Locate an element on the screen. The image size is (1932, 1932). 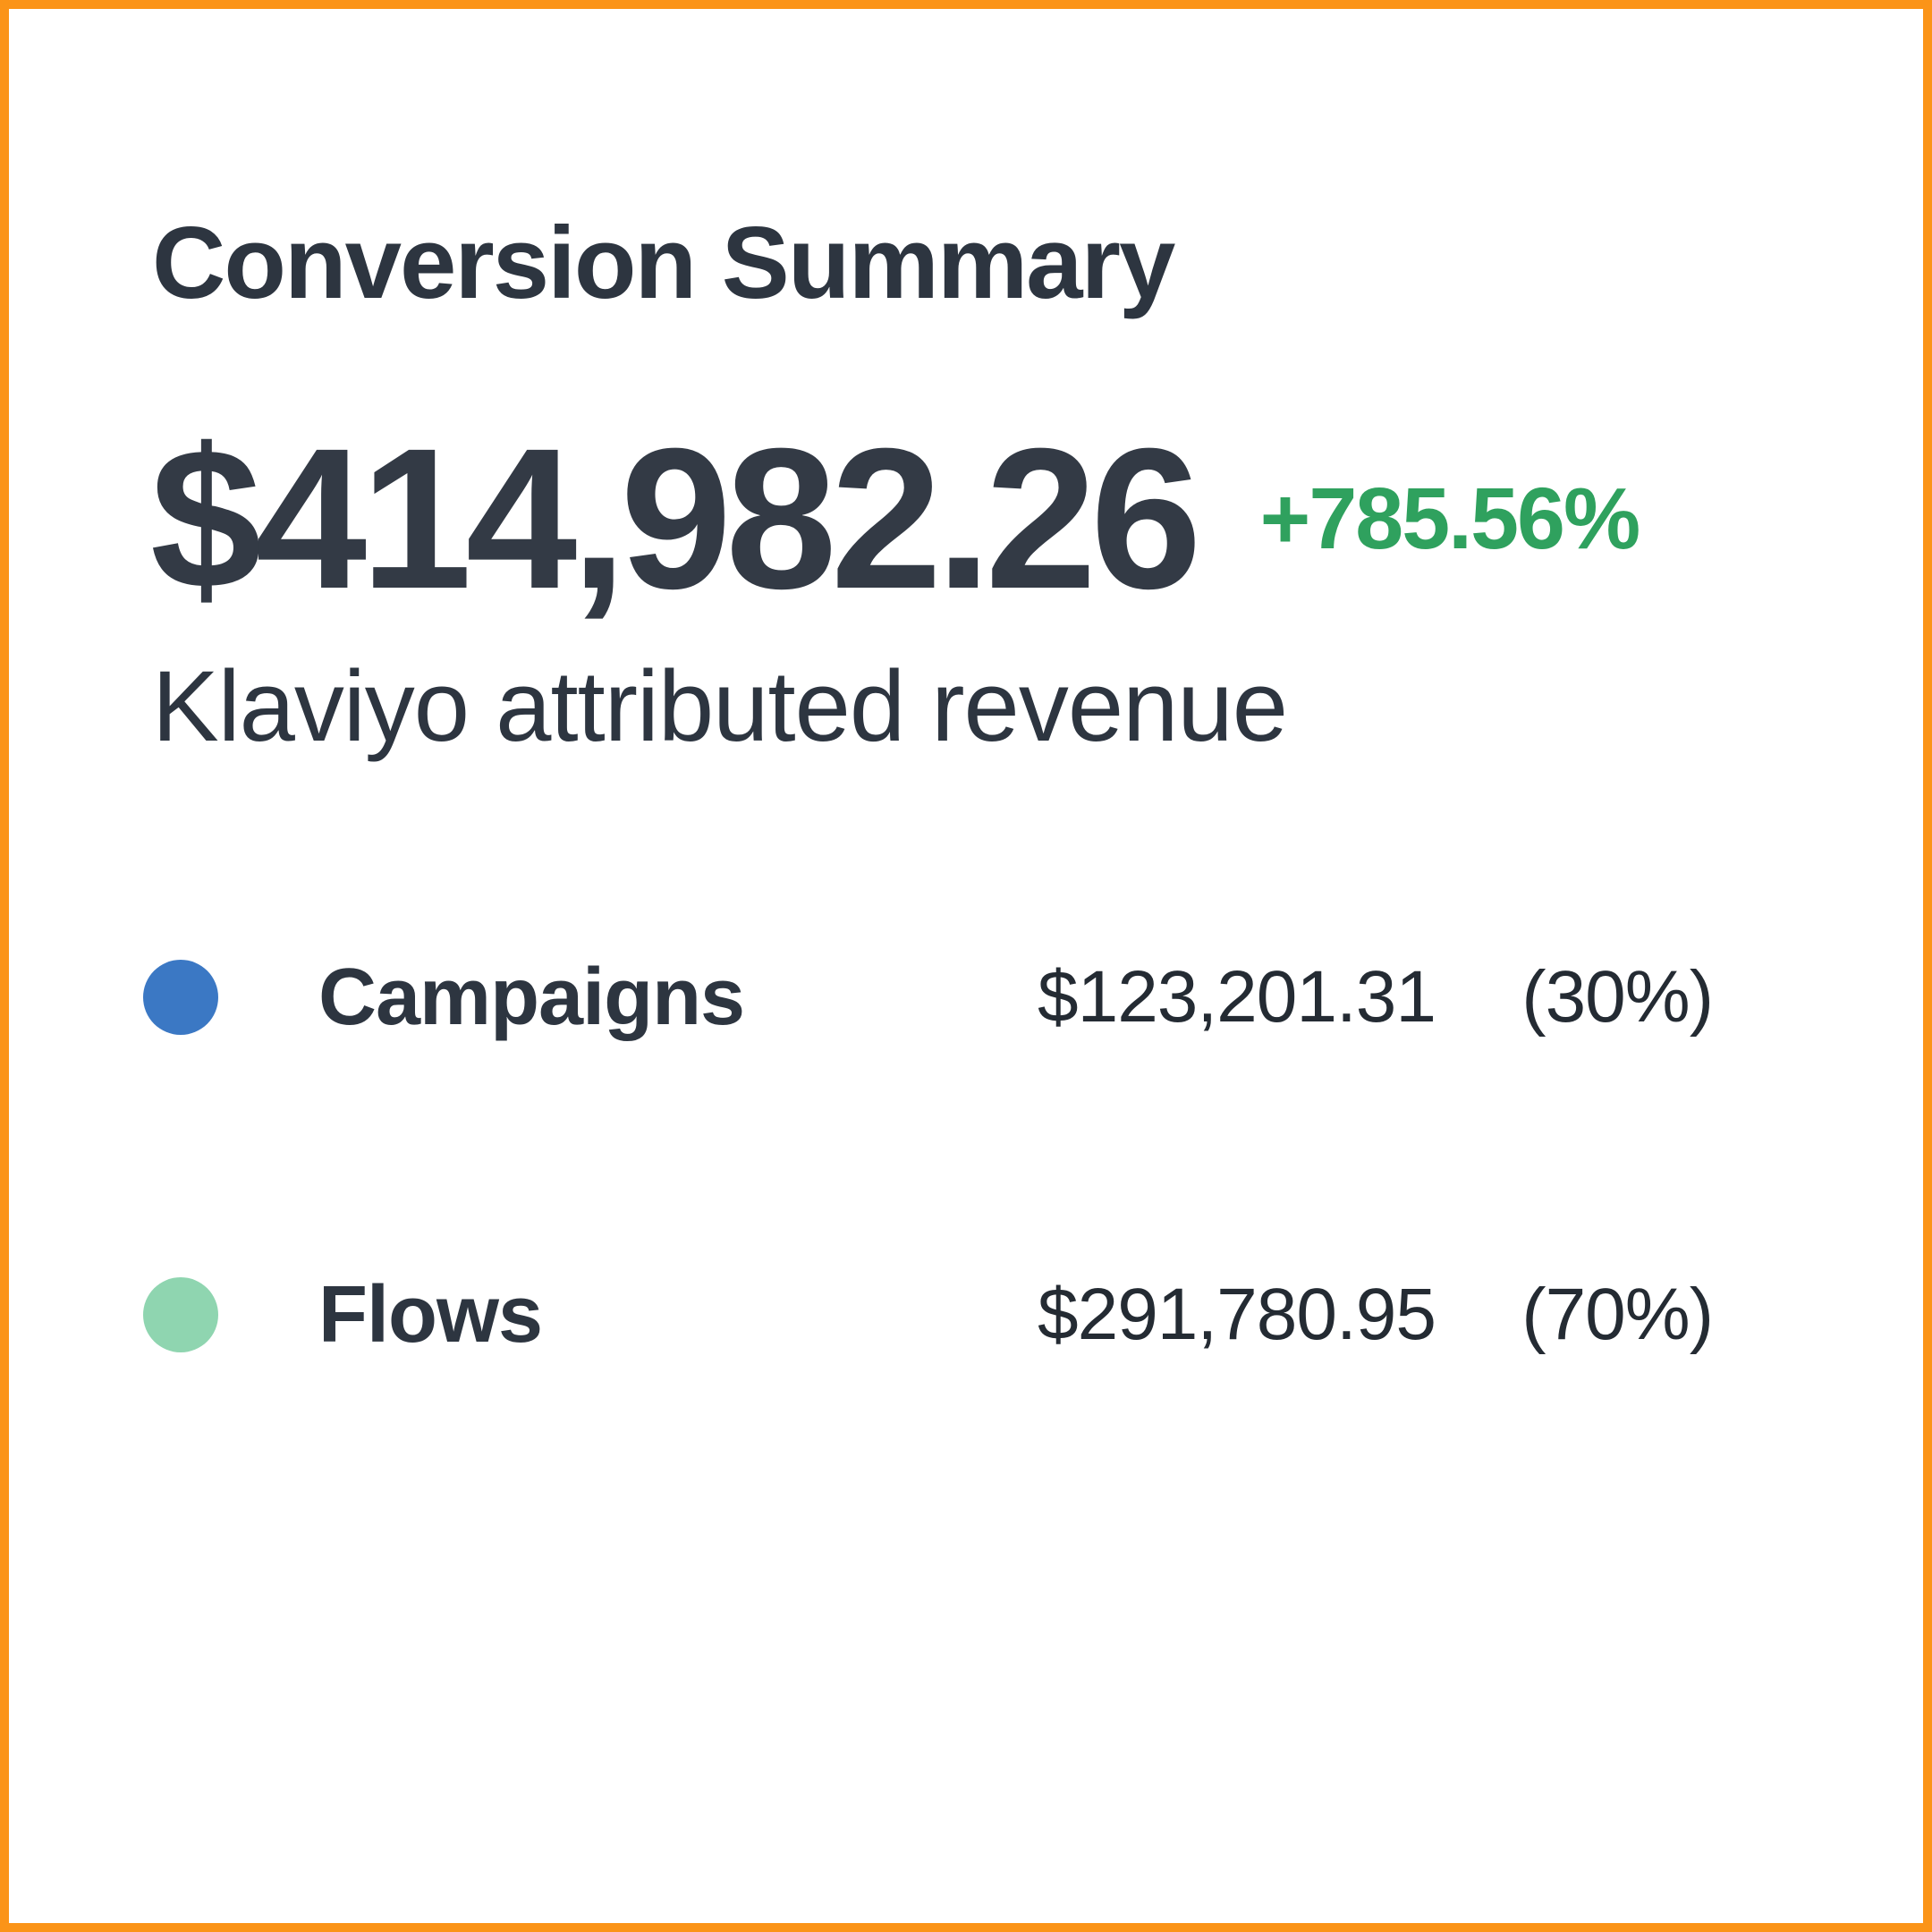
total-revenue-row: $414,982.26 +785.56% is located at coordinates (895, 519).